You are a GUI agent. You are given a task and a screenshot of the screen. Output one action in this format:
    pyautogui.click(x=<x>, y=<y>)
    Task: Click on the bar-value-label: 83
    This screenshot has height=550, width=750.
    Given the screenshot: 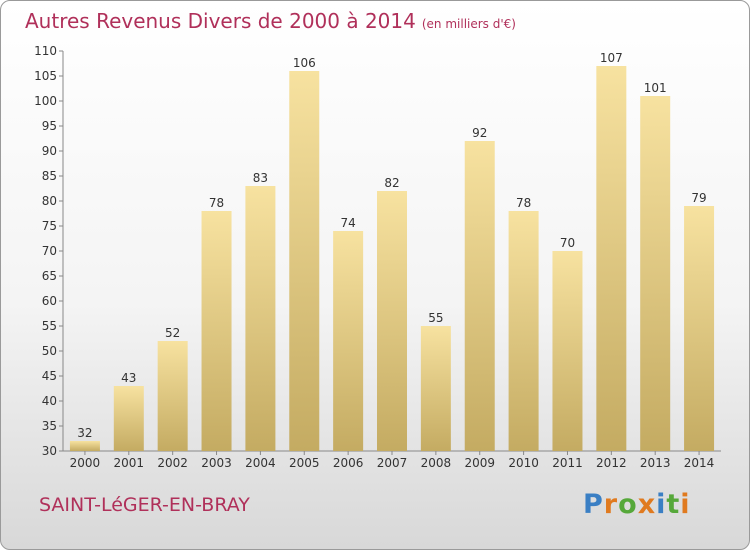 What is the action you would take?
    pyautogui.click(x=260, y=178)
    